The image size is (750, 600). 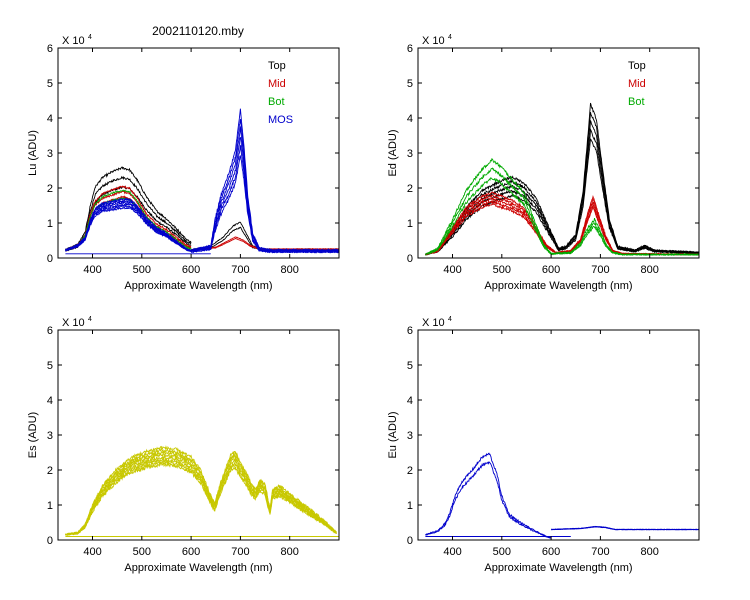 I want to click on y-axis-label: Es (ADU), so click(x=33, y=435).